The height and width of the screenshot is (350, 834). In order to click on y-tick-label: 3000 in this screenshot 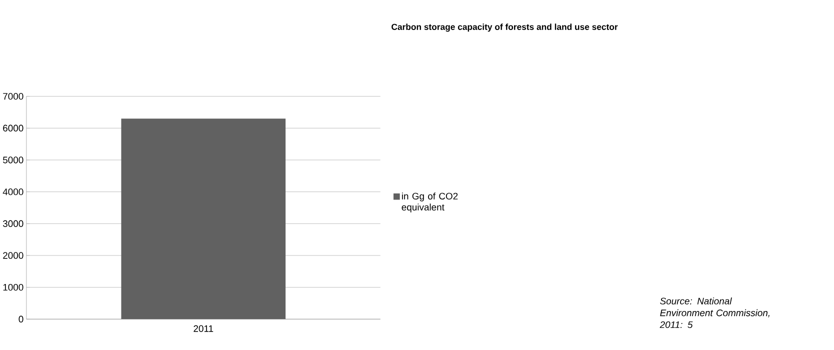, I will do `click(13, 223)`.